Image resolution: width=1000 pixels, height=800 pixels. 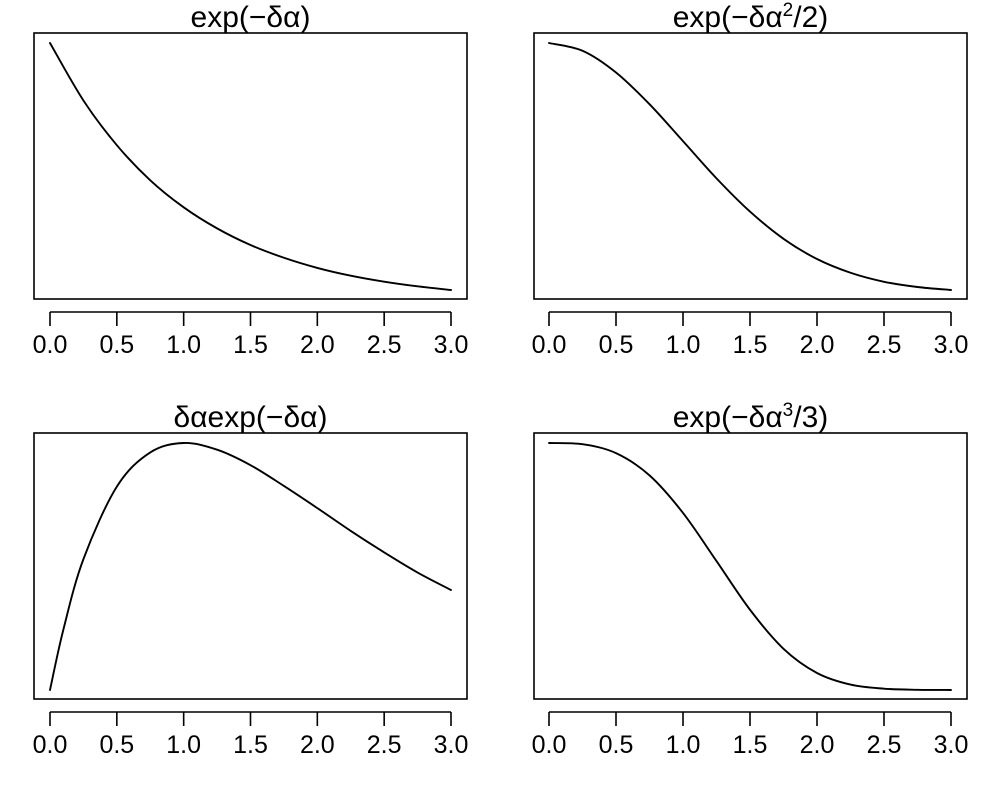 I want to click on panel-title: exp(−δα), so click(x=251, y=17).